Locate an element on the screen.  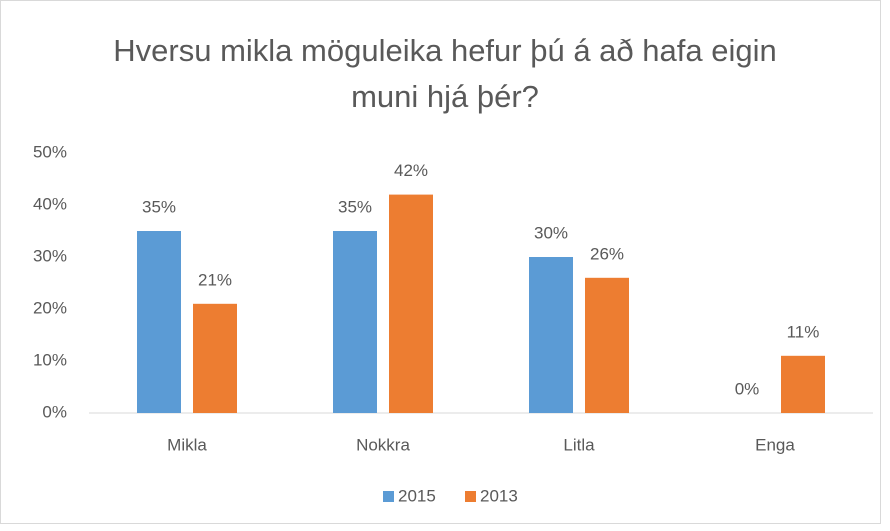
y-tick-label: 30% is located at coordinates (50, 255).